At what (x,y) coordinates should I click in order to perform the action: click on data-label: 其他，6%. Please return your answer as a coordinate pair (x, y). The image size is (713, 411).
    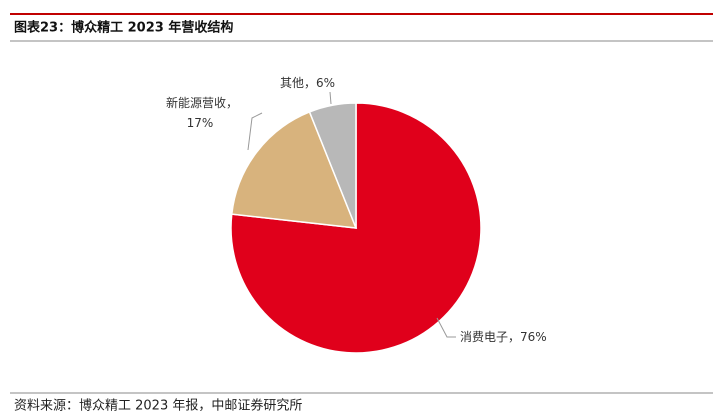
    Looking at the image, I should click on (307, 83).